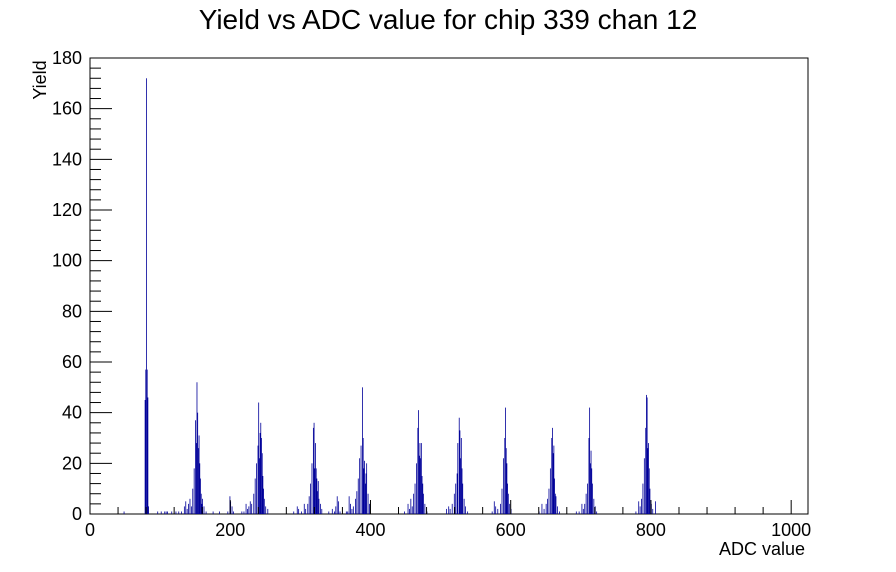 The image size is (896, 572). Describe the element at coordinates (77, 514) in the screenshot. I see `y-tick-label: 0` at that location.